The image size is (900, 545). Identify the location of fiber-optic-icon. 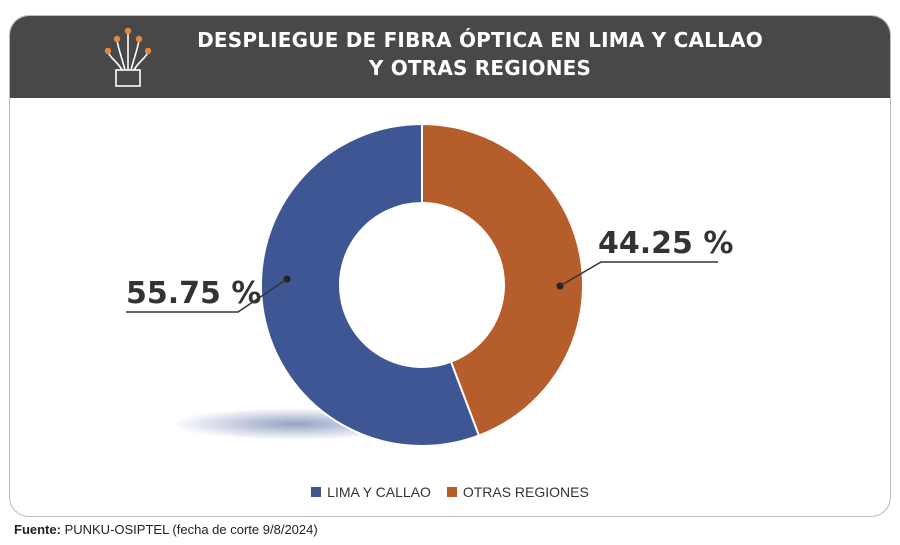
(128, 57).